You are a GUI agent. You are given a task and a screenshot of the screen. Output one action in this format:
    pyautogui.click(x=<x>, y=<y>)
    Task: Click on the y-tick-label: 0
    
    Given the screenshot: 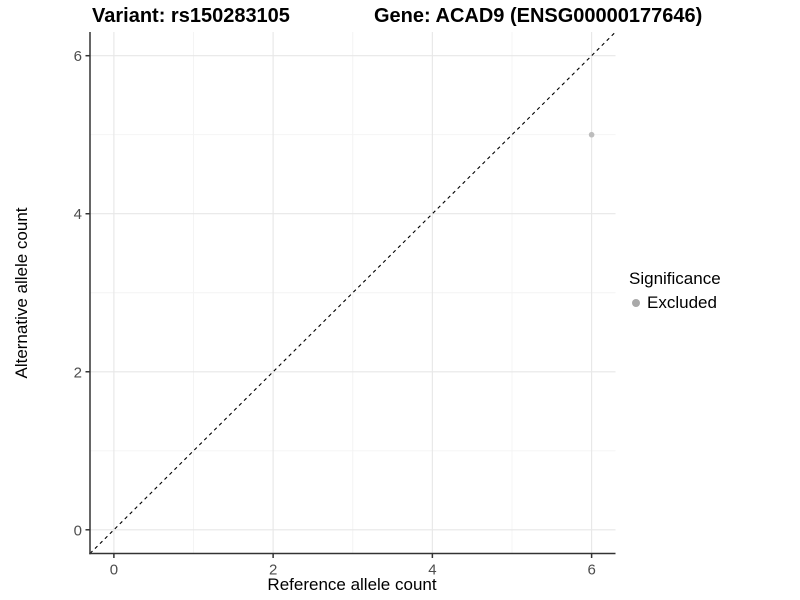 What is the action you would take?
    pyautogui.click(x=78, y=530)
    